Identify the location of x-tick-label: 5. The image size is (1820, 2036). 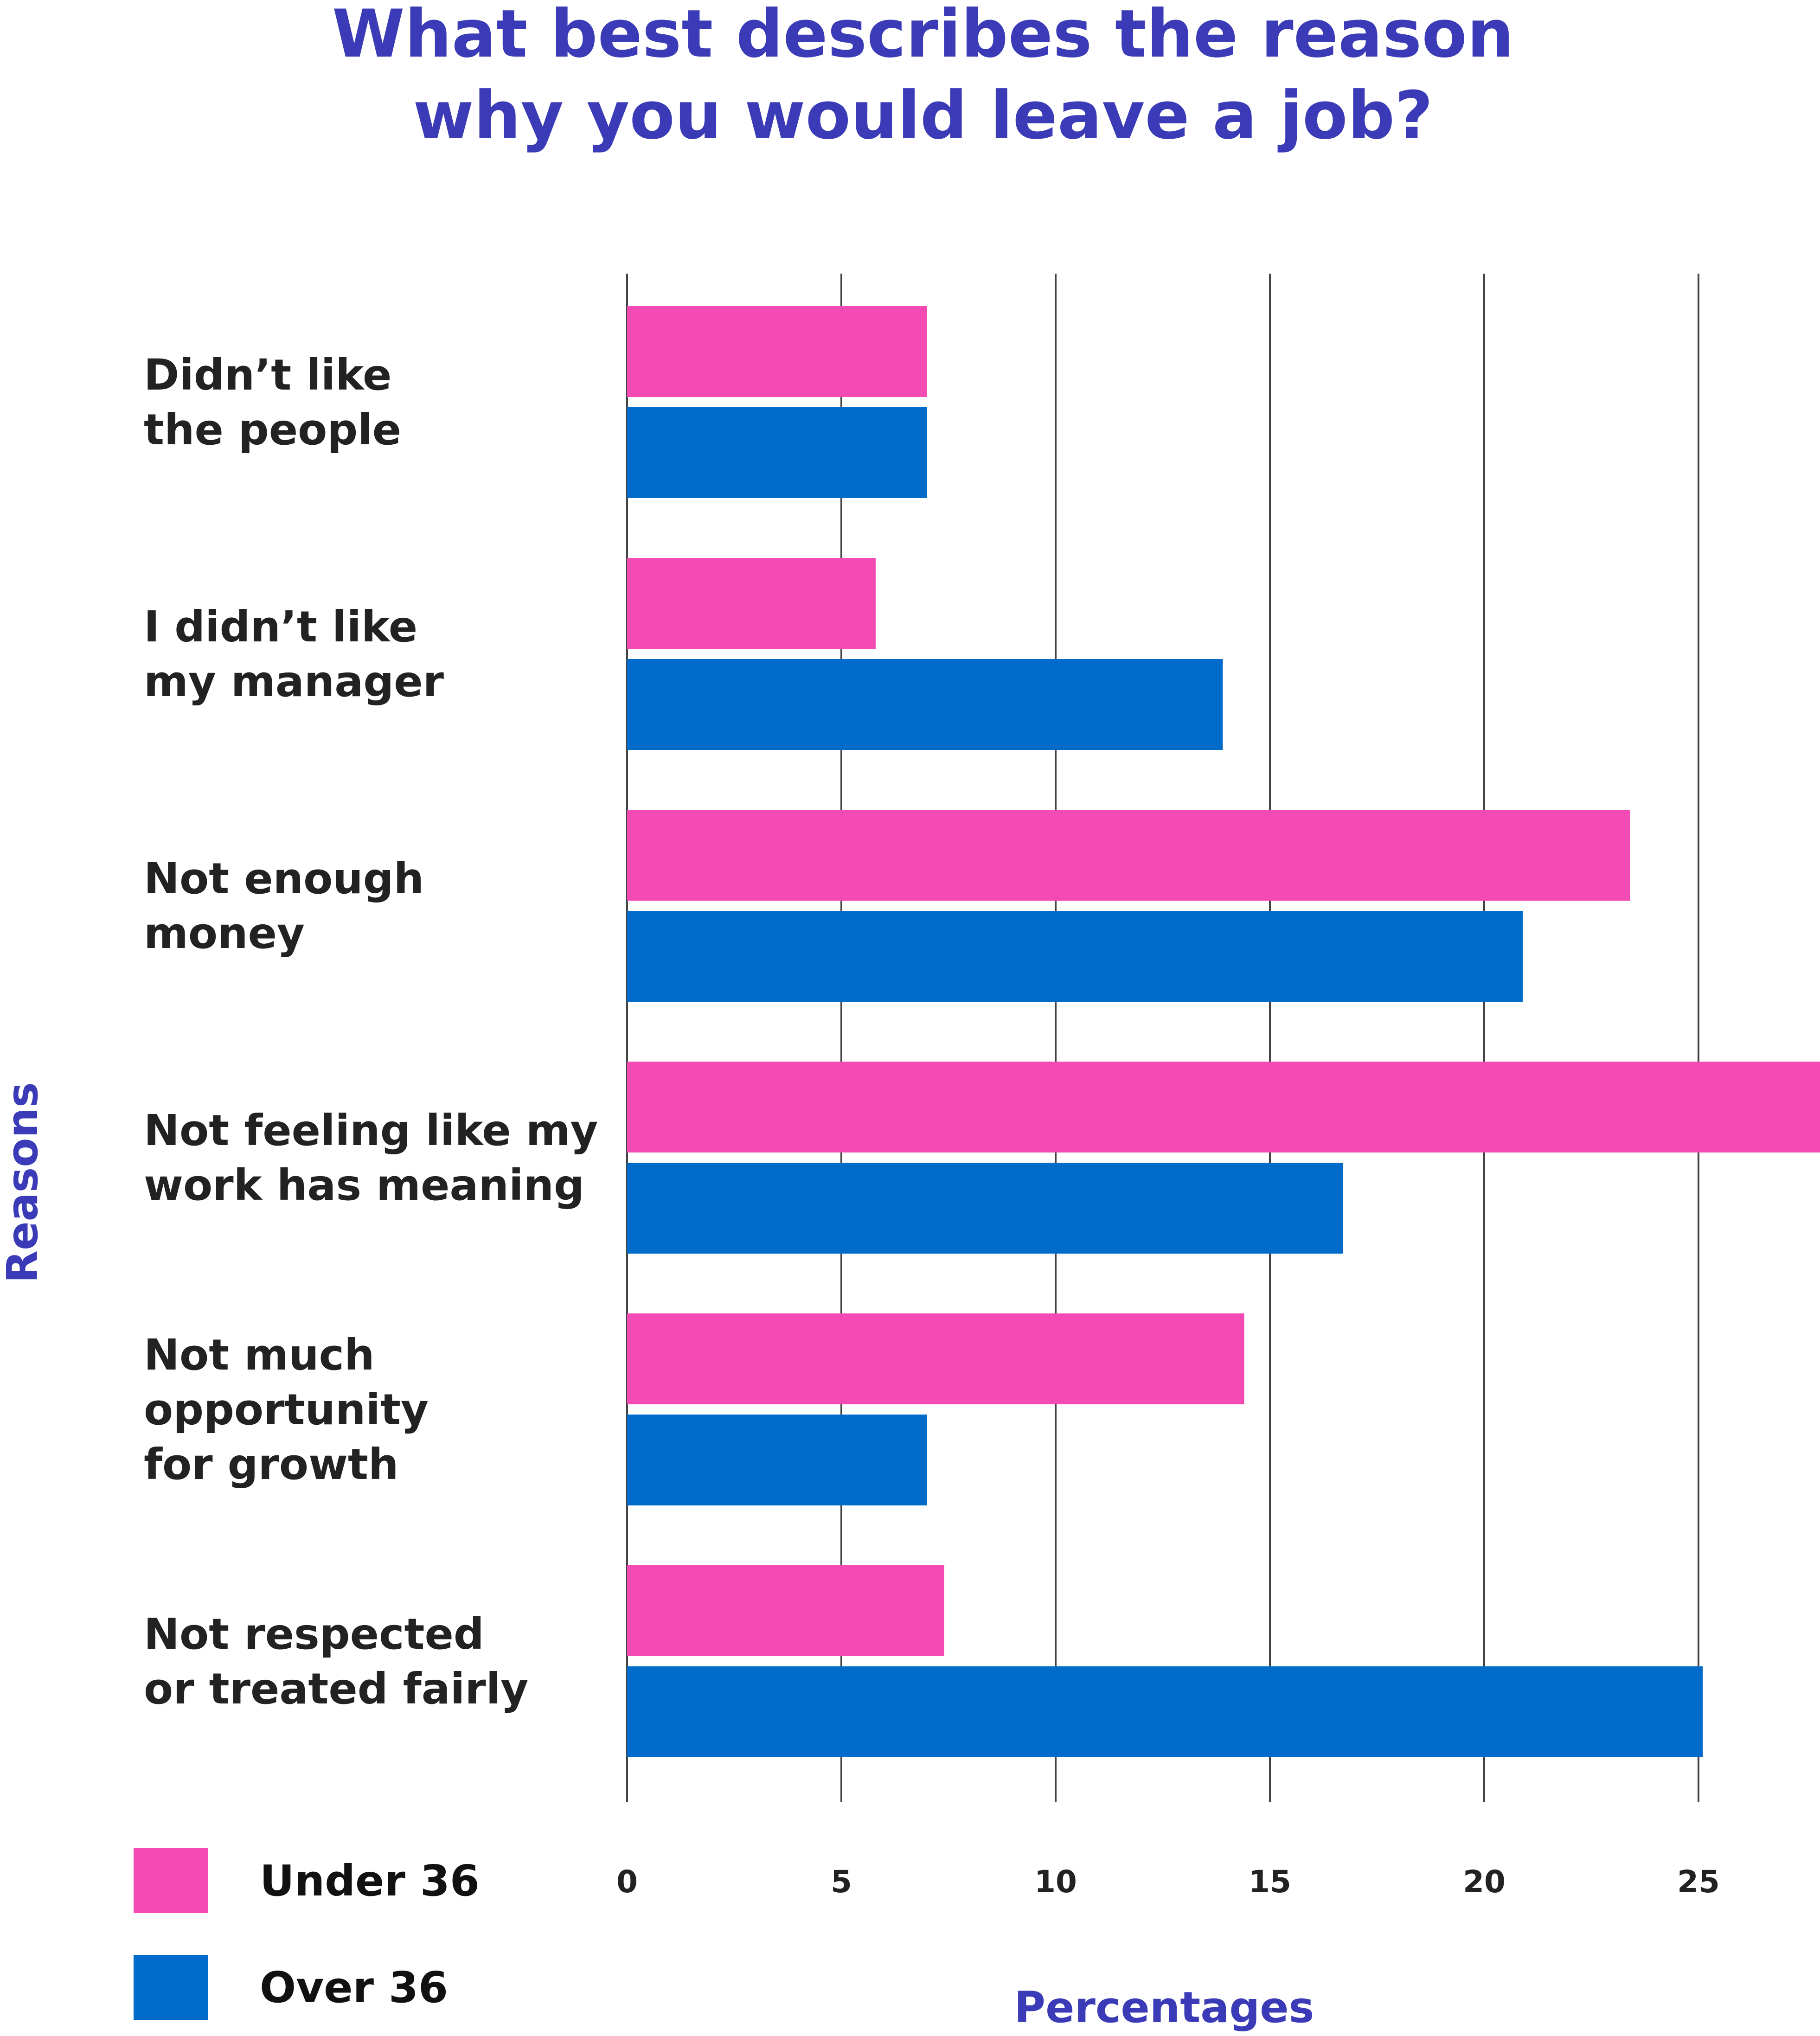
(841, 1882).